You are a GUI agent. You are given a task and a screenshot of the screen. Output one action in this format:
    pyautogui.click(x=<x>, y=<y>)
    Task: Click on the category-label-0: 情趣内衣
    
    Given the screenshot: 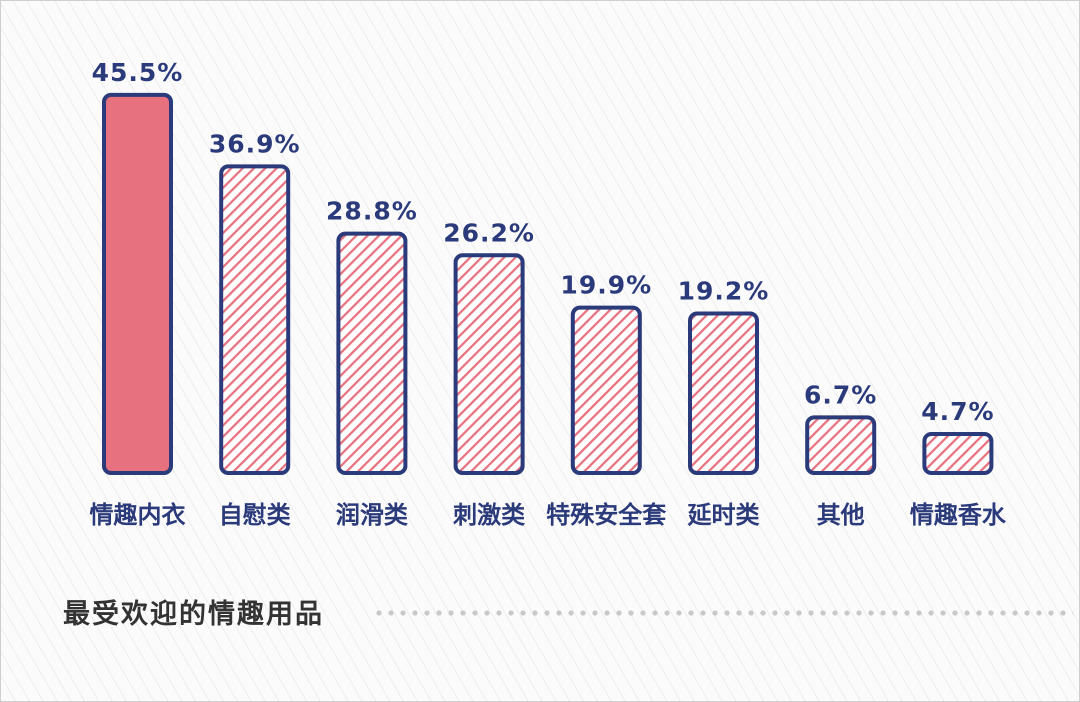 What is the action you would take?
    pyautogui.click(x=138, y=515)
    